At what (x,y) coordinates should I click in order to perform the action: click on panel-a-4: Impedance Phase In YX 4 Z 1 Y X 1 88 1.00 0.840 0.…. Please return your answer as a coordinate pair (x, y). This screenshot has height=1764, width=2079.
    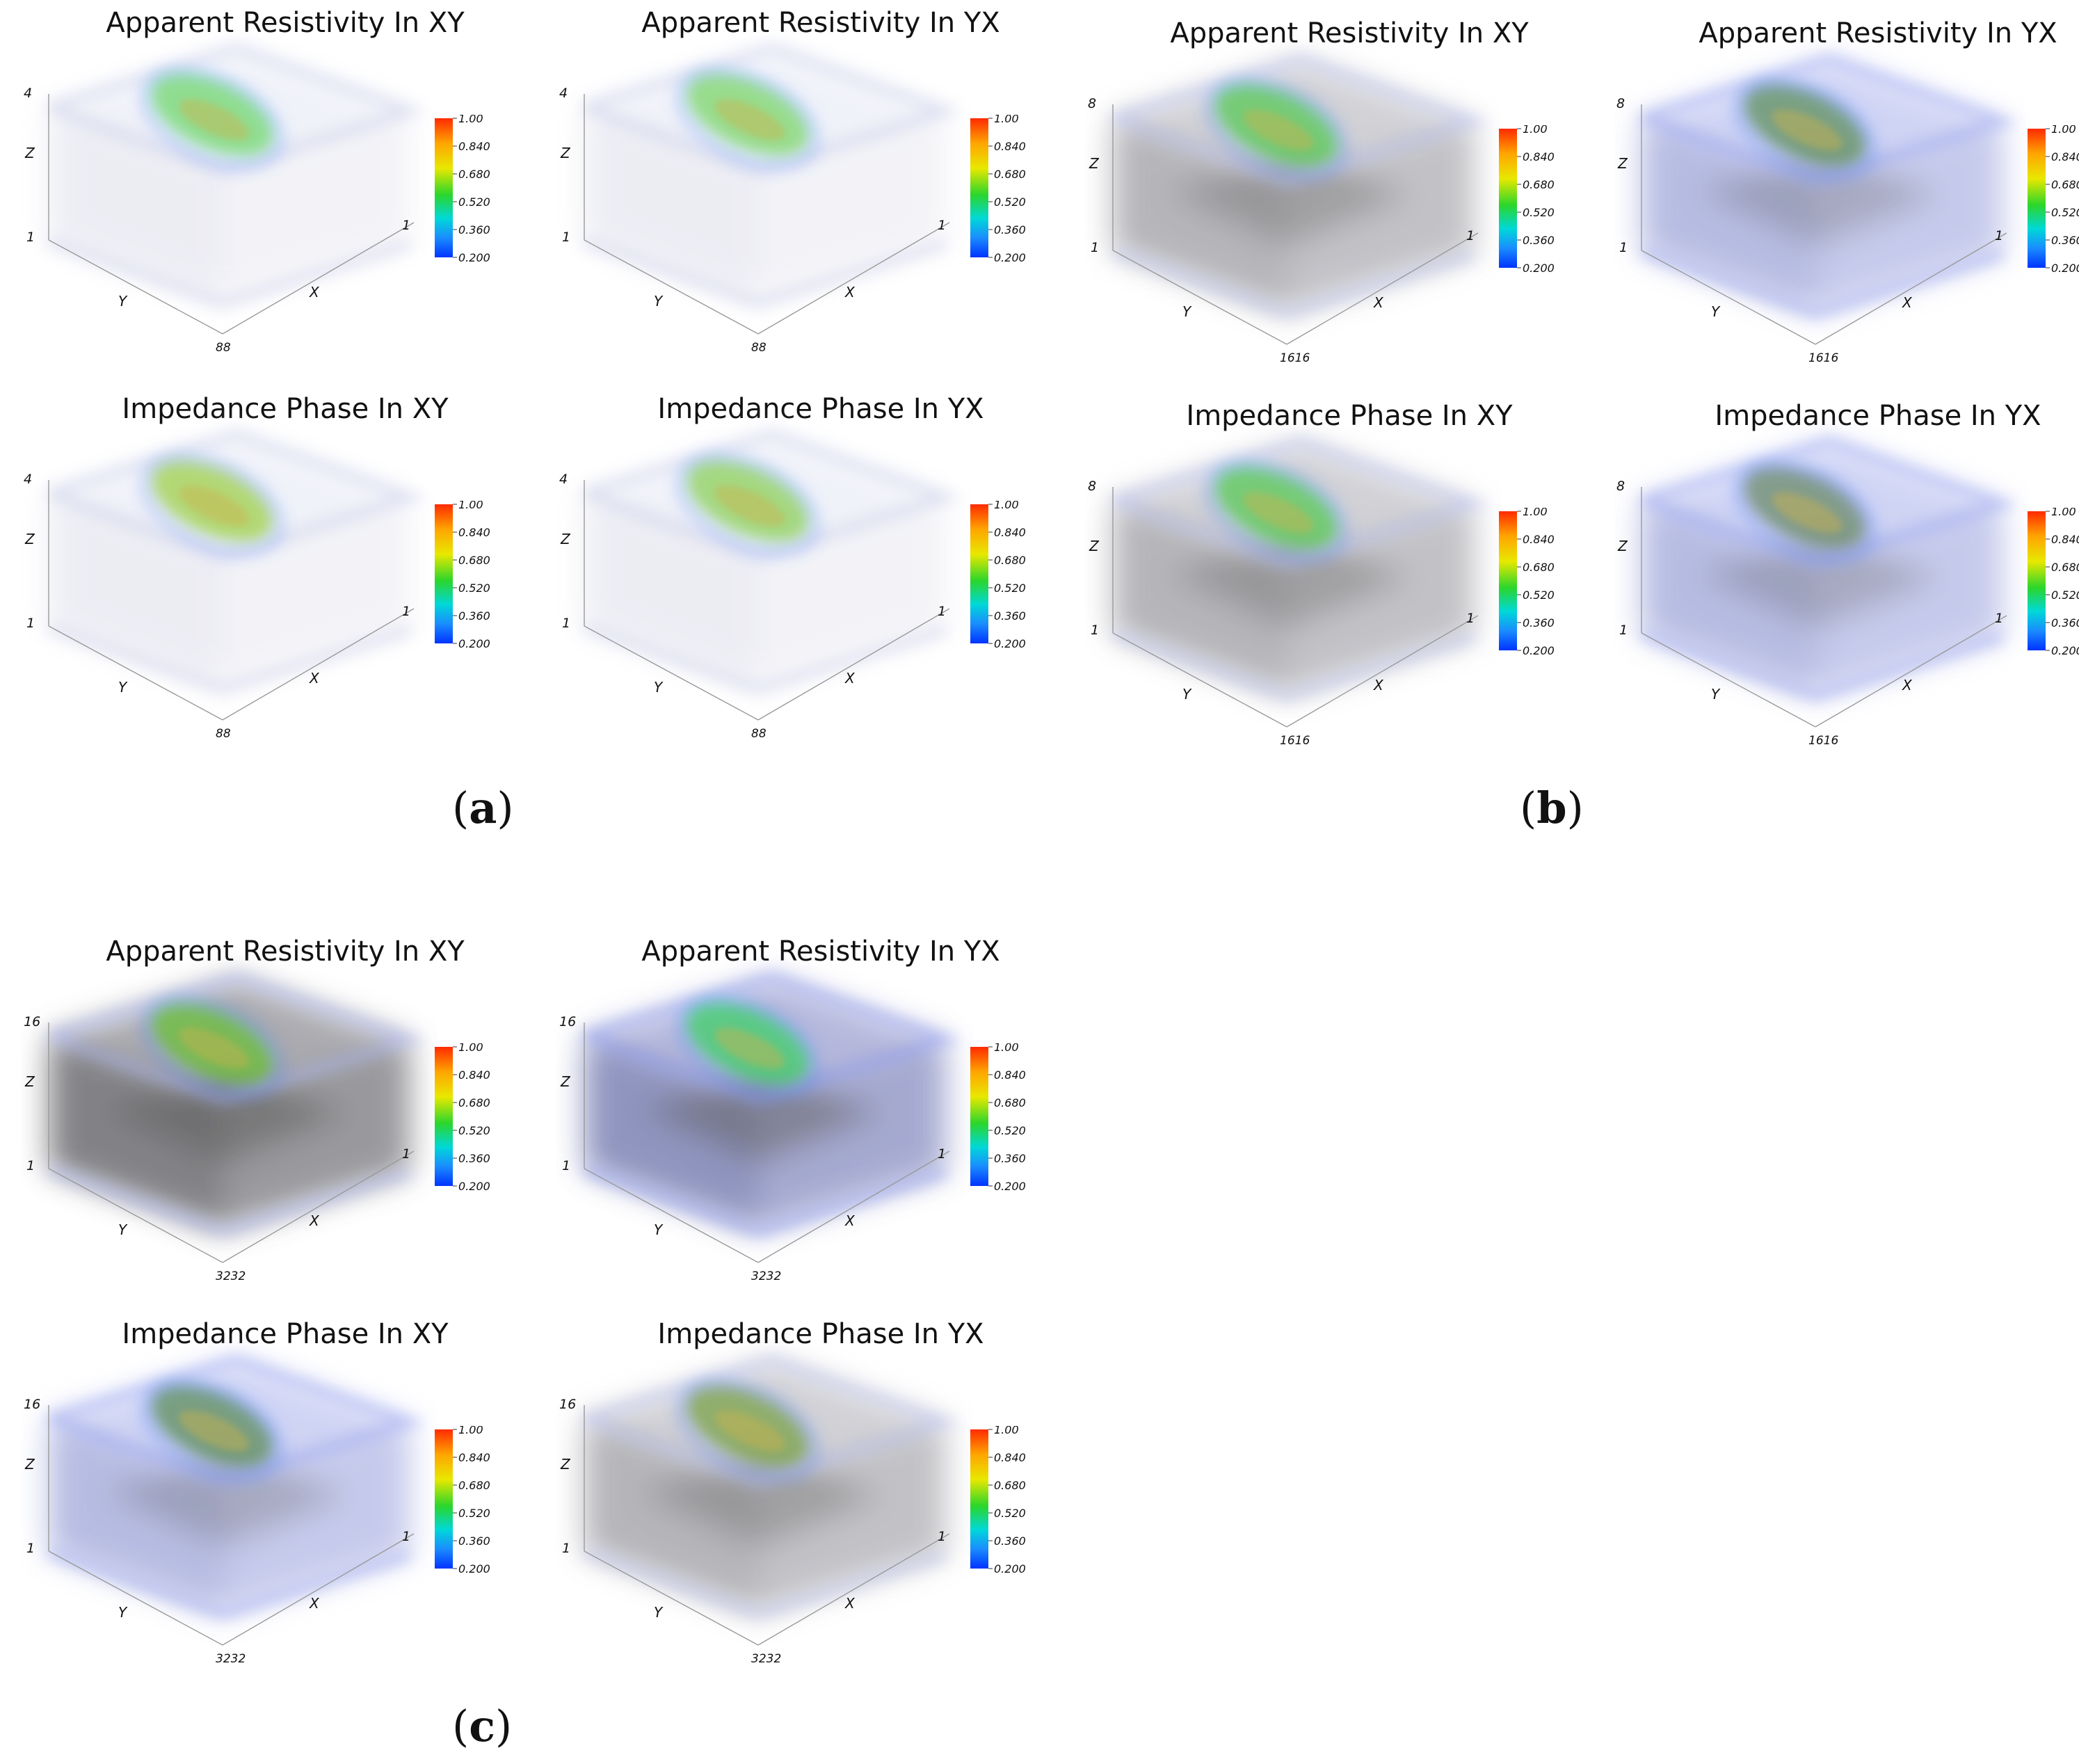
    Looking at the image, I should click on (820, 588).